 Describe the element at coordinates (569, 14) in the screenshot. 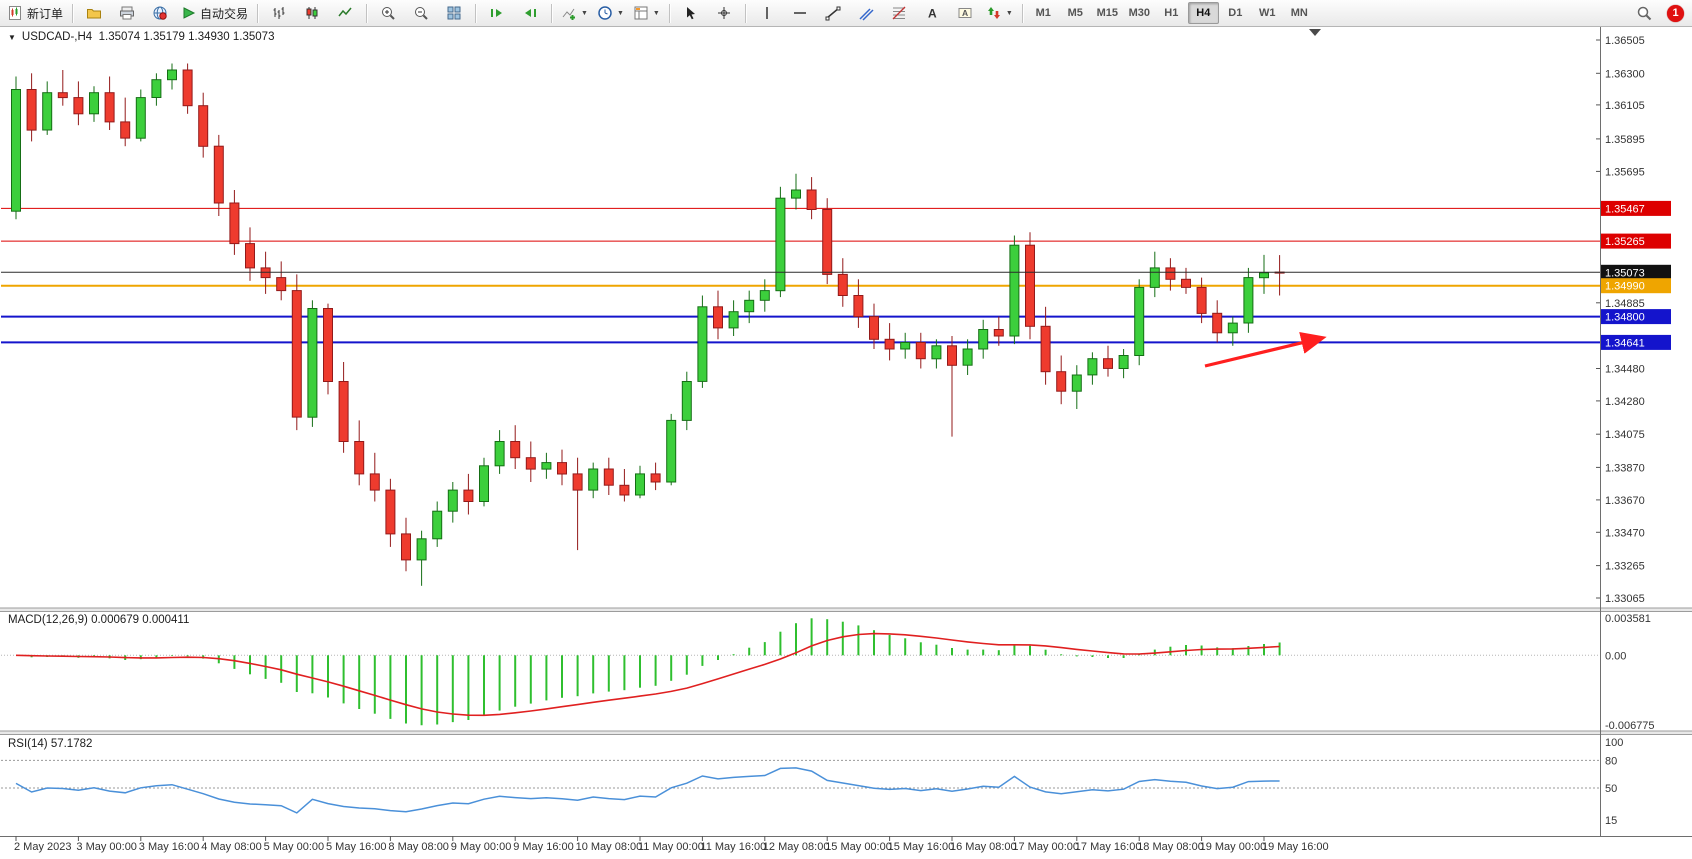

I see `indicators-icon` at that location.